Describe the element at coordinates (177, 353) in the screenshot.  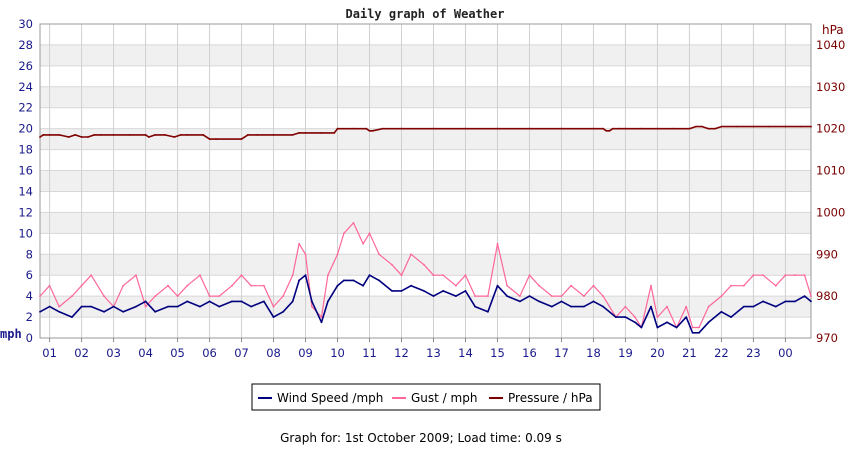
I see `x-tick-label: 05` at that location.